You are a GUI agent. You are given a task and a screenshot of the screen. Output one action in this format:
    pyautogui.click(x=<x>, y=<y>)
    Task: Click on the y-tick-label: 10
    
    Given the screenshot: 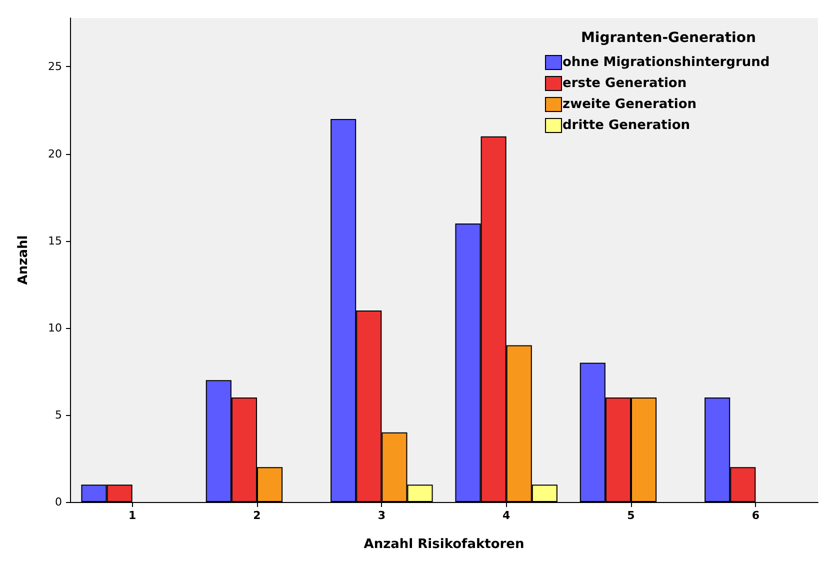 What is the action you would take?
    pyautogui.click(x=55, y=327)
    